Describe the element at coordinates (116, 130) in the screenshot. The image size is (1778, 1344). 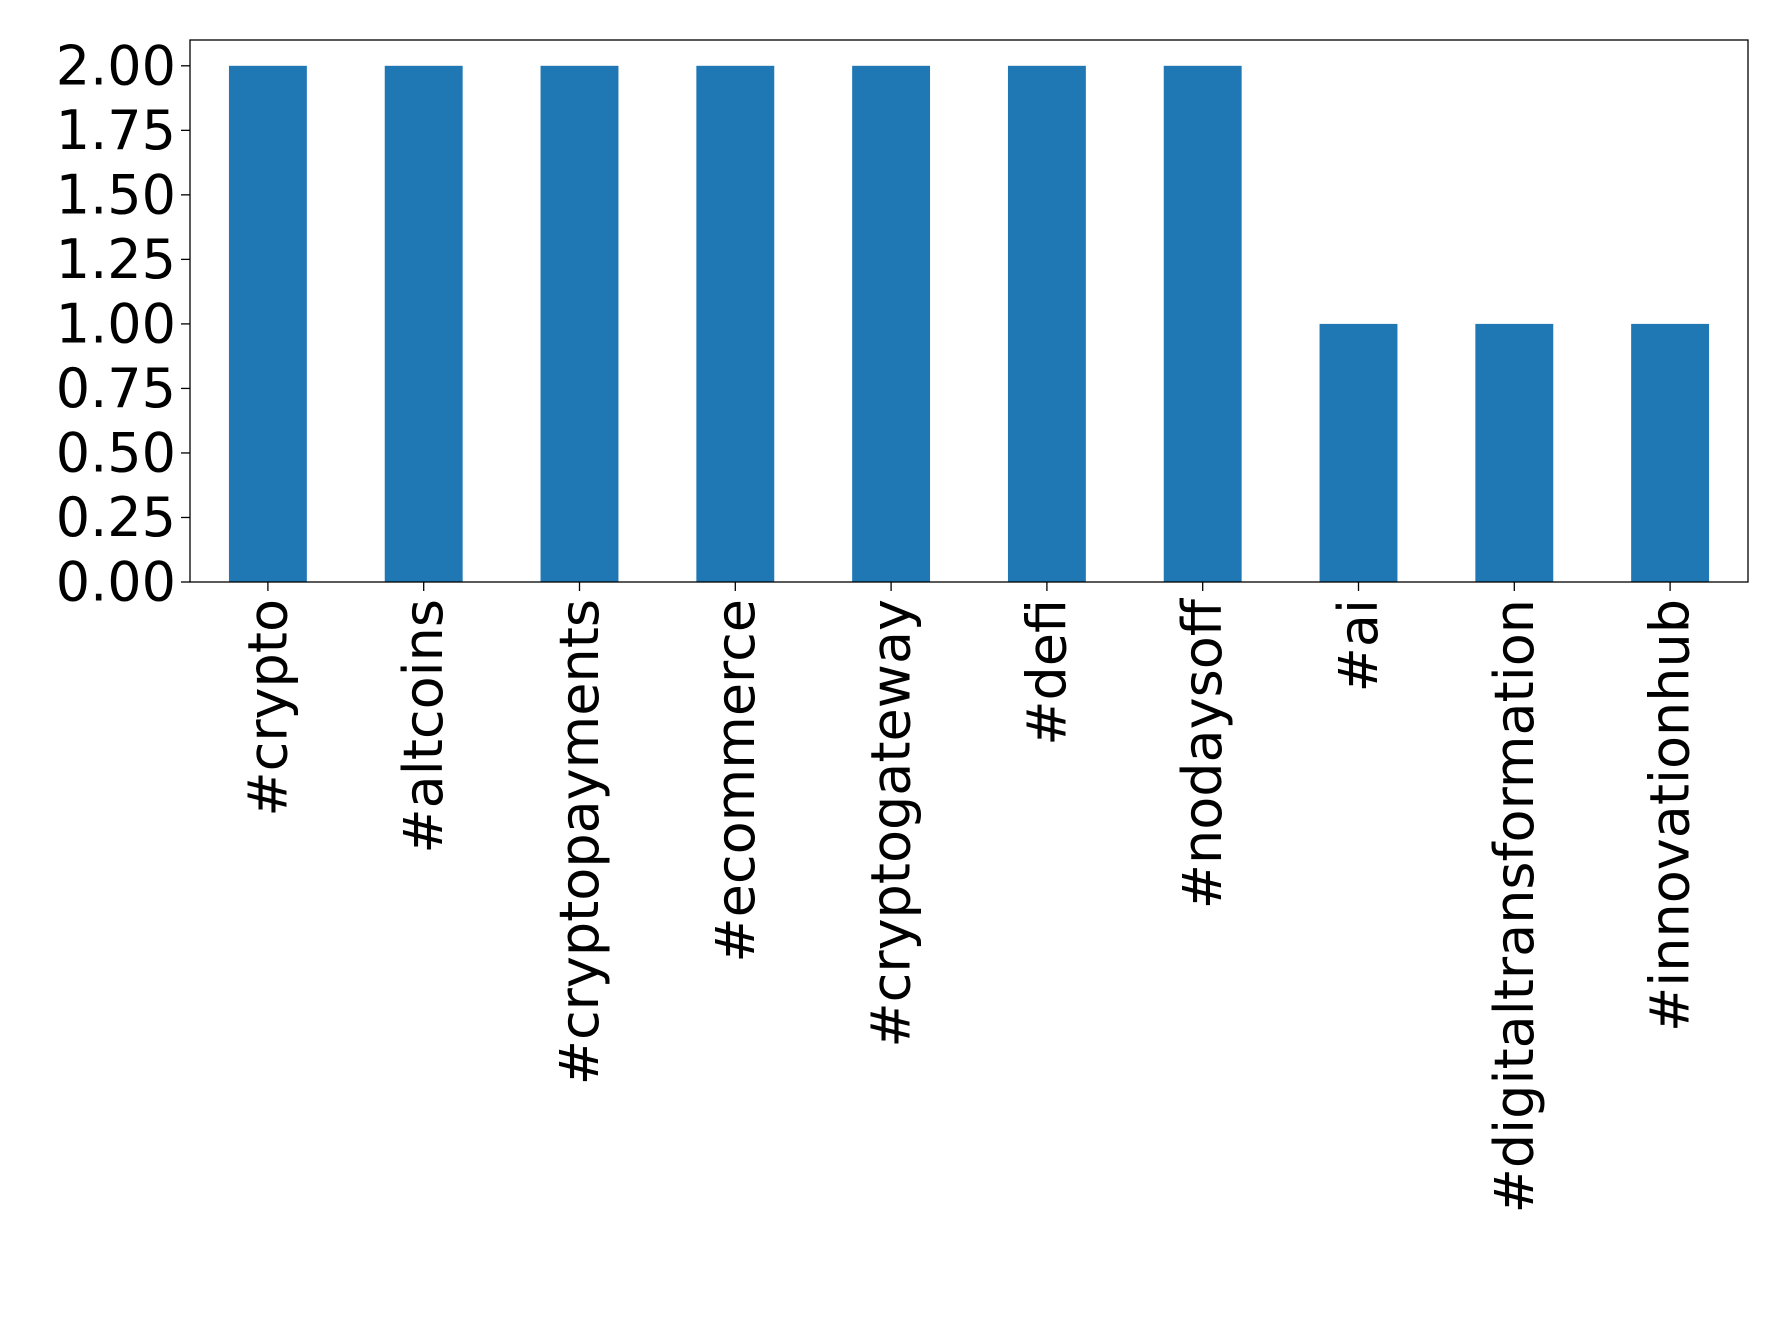
I see `y-tick-label: 1.75` at that location.